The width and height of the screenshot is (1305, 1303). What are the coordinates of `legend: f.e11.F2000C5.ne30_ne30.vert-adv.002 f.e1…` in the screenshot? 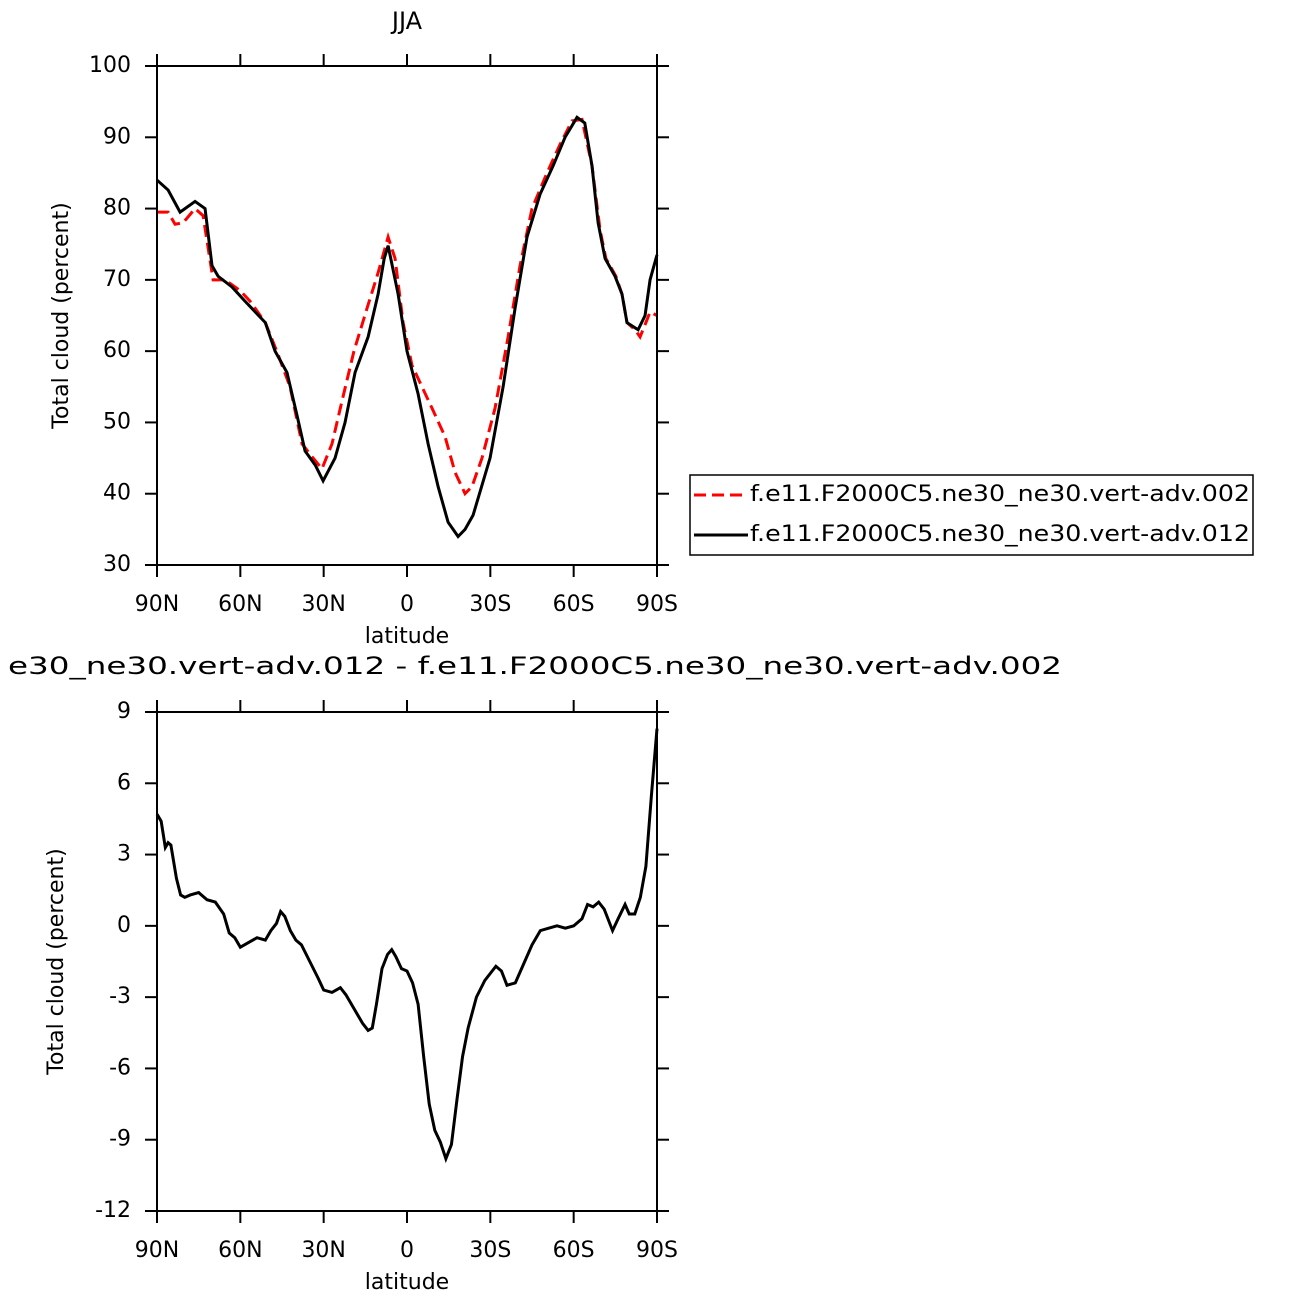 It's located at (971, 515).